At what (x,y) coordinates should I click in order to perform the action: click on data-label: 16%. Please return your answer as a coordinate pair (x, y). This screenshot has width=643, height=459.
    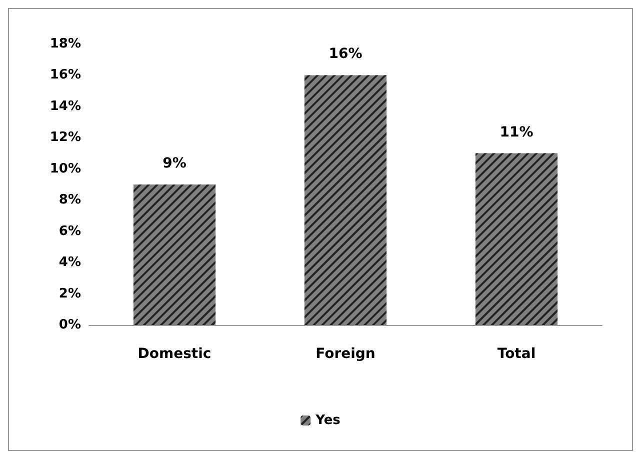
    Looking at the image, I should click on (345, 54).